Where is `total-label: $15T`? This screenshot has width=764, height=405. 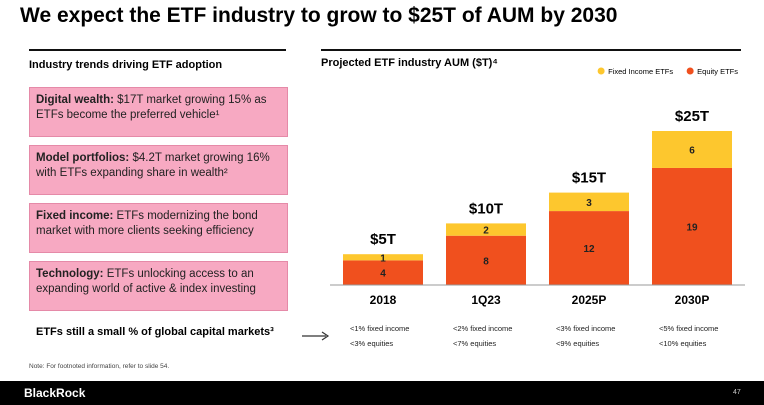 total-label: $15T is located at coordinates (589, 178).